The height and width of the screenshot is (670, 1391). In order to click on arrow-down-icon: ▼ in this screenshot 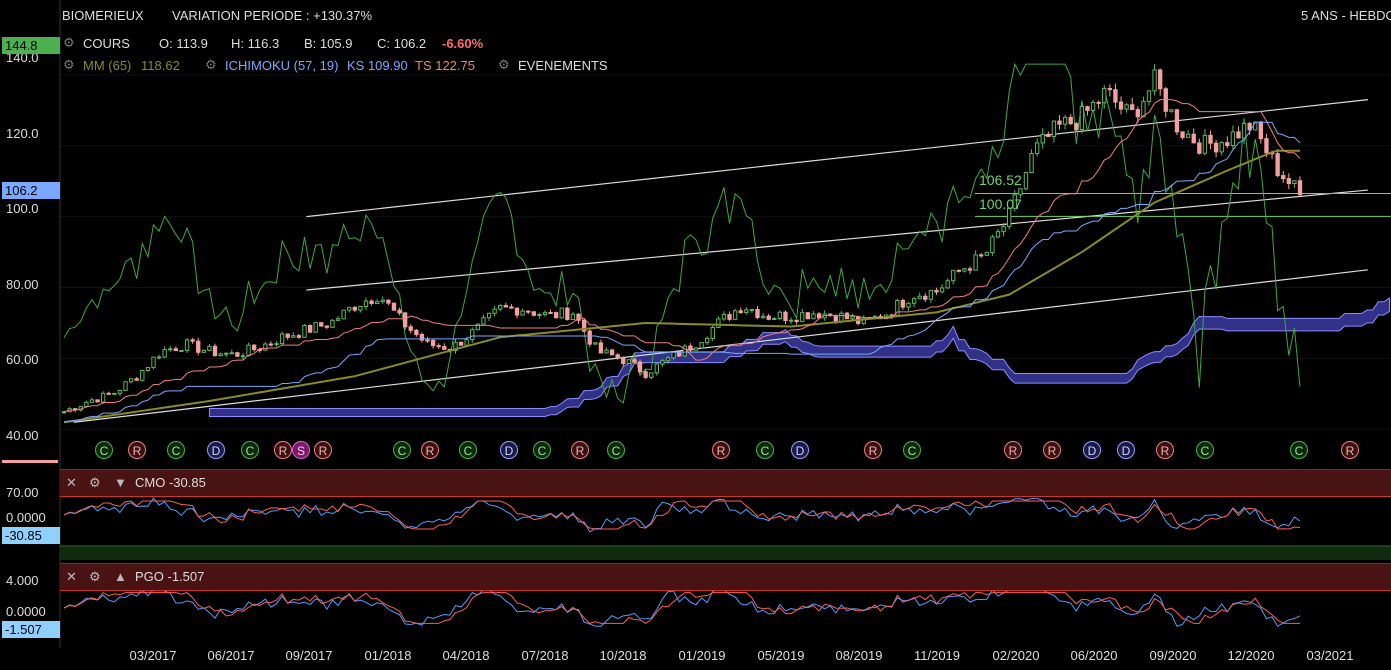, I will do `click(120, 482)`.